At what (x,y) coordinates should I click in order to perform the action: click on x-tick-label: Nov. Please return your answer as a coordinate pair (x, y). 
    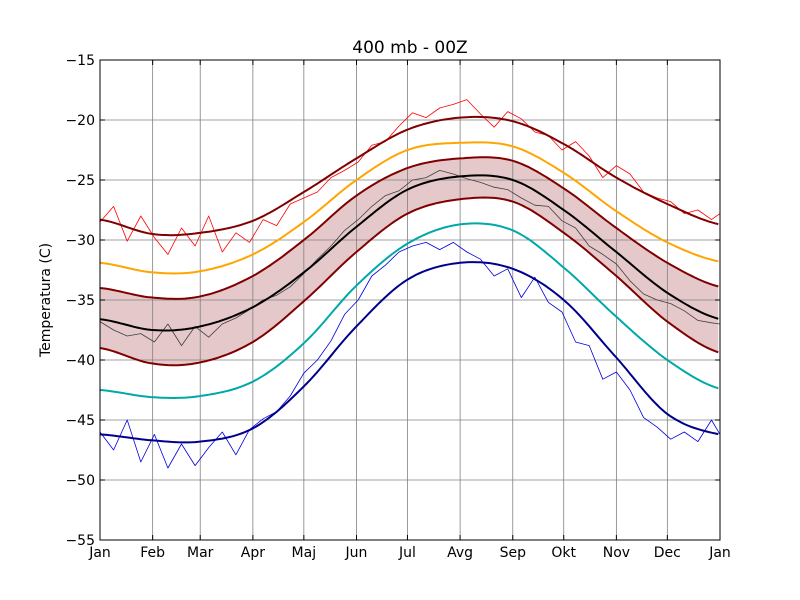
    Looking at the image, I should click on (616, 553).